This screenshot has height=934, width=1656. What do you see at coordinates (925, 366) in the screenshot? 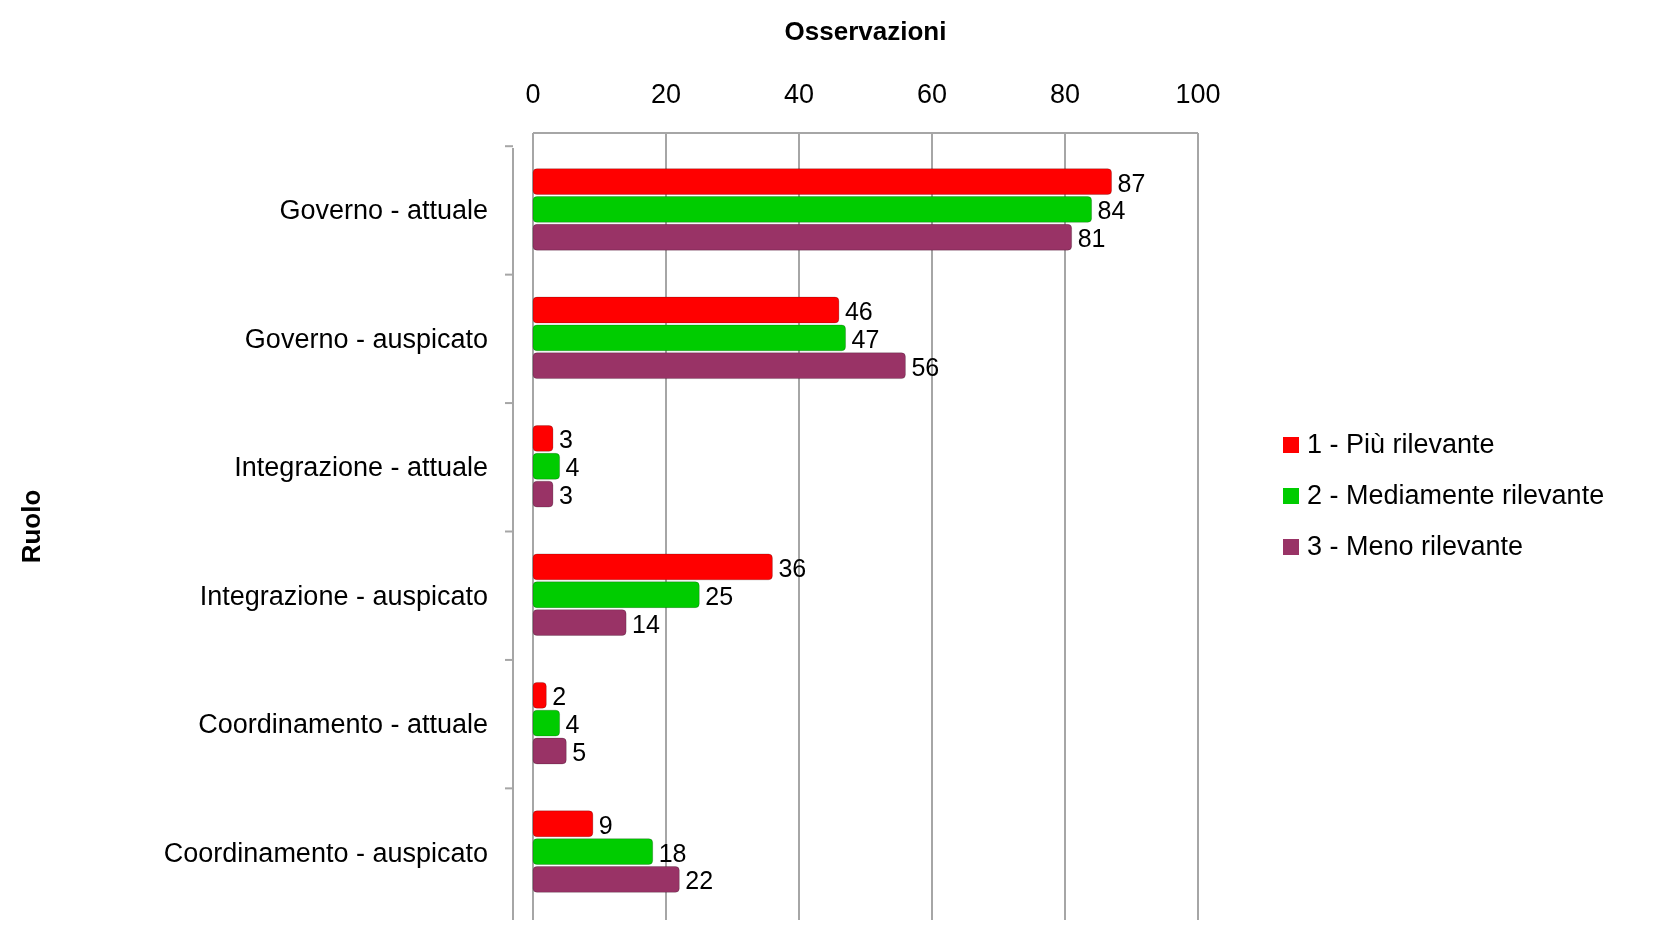
I see `data-label: 56` at bounding box center [925, 366].